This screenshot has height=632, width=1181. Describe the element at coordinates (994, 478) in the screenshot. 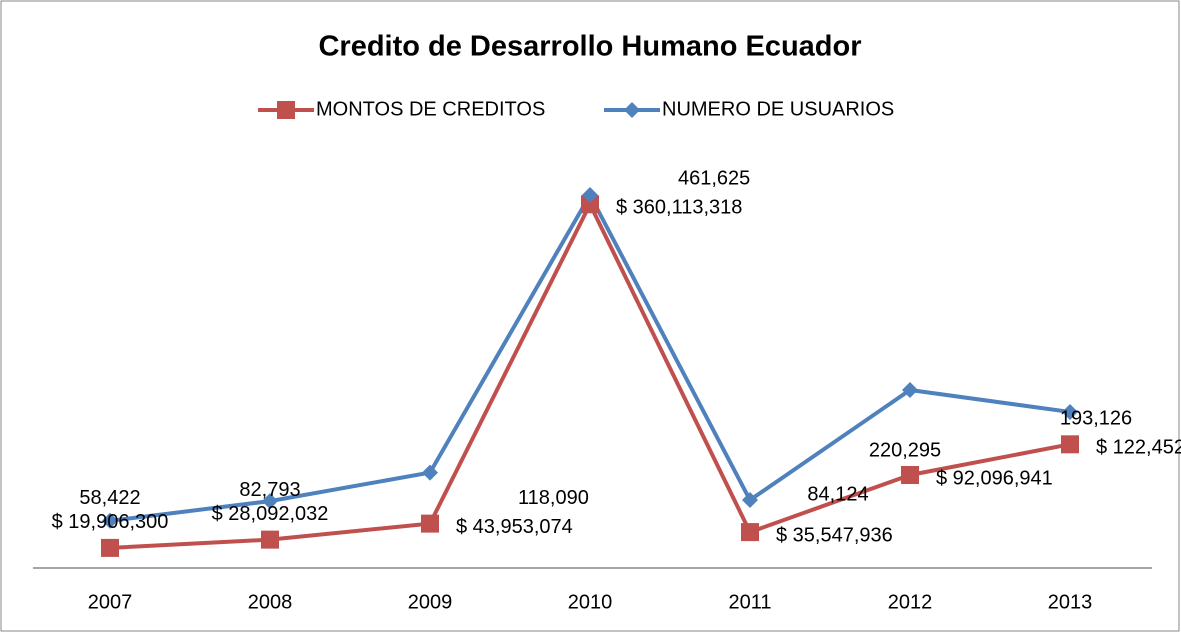

I see `data-label: $ 92,096,941` at that location.